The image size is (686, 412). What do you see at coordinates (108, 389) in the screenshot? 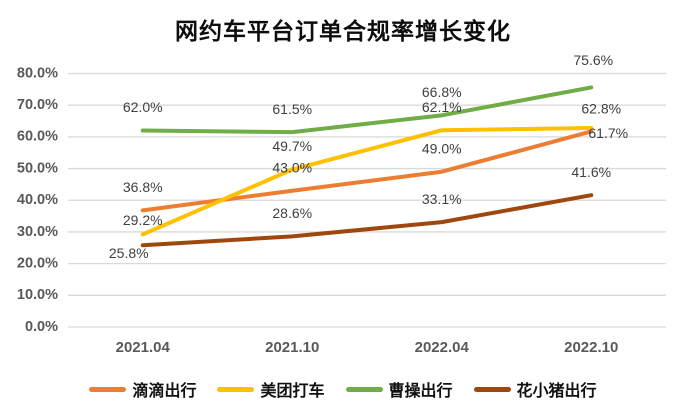
I see `legend-swatch-didi-icon` at bounding box center [108, 389].